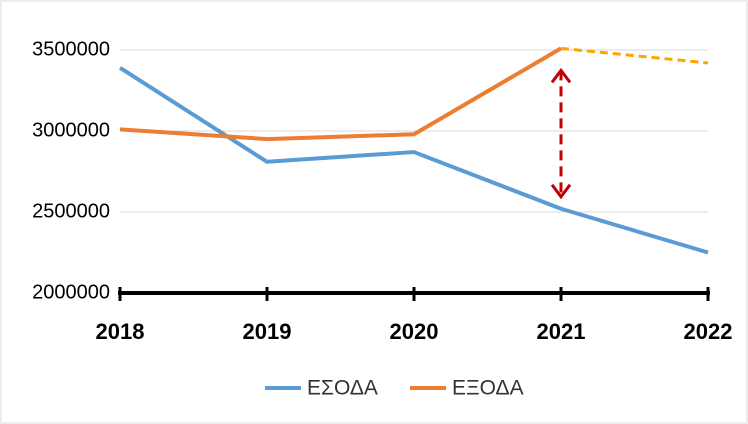 The width and height of the screenshot is (748, 424). Describe the element at coordinates (341, 94) in the screenshot. I see `data-line` at that location.